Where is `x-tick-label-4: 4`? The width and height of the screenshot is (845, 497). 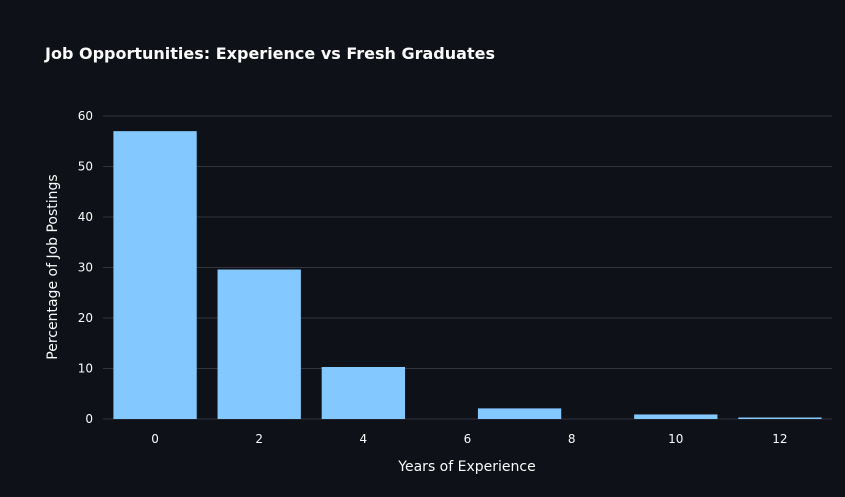 x-tick-label-4: 4 is located at coordinates (364, 439).